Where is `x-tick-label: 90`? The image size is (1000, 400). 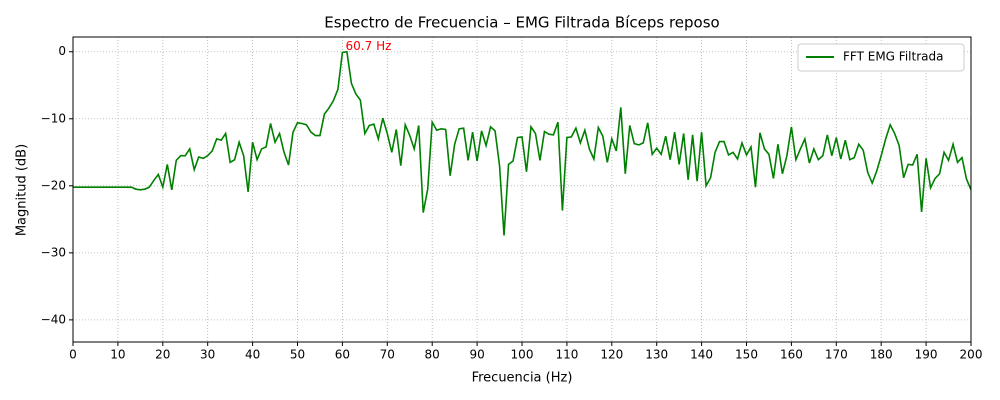
x-tick-label: 90 is located at coordinates (476, 355).